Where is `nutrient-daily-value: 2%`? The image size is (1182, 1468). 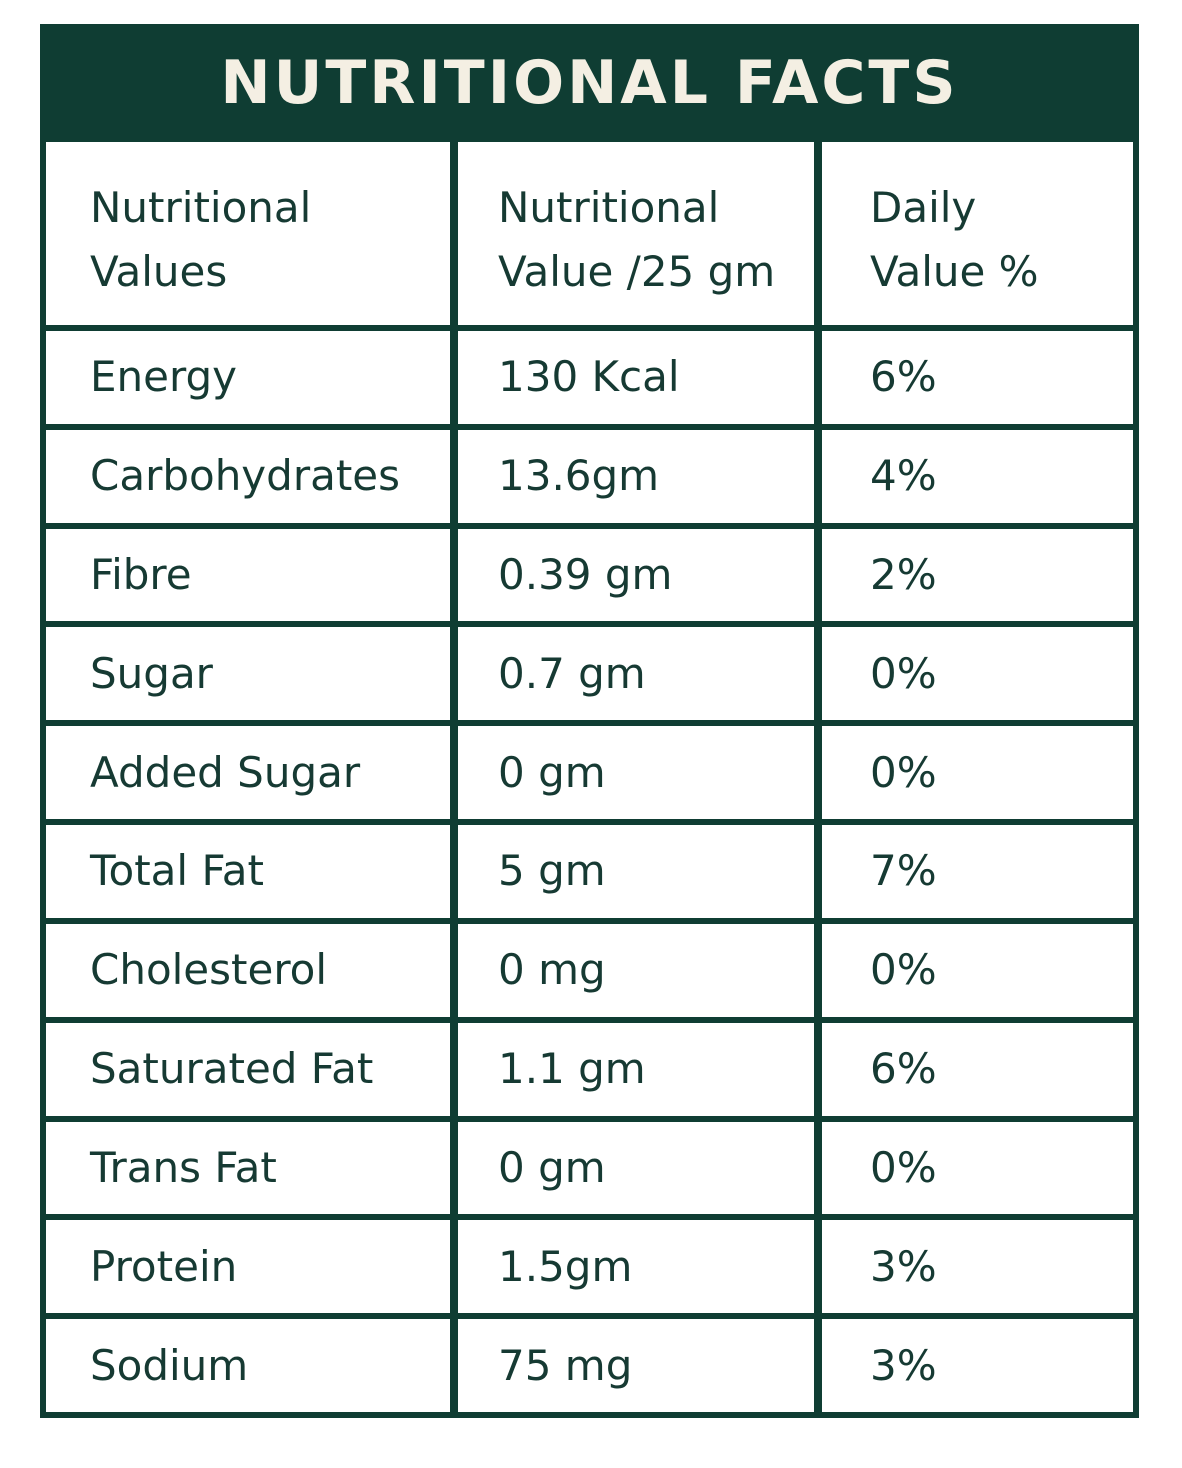 nutrient-daily-value: 2% is located at coordinates (977, 575).